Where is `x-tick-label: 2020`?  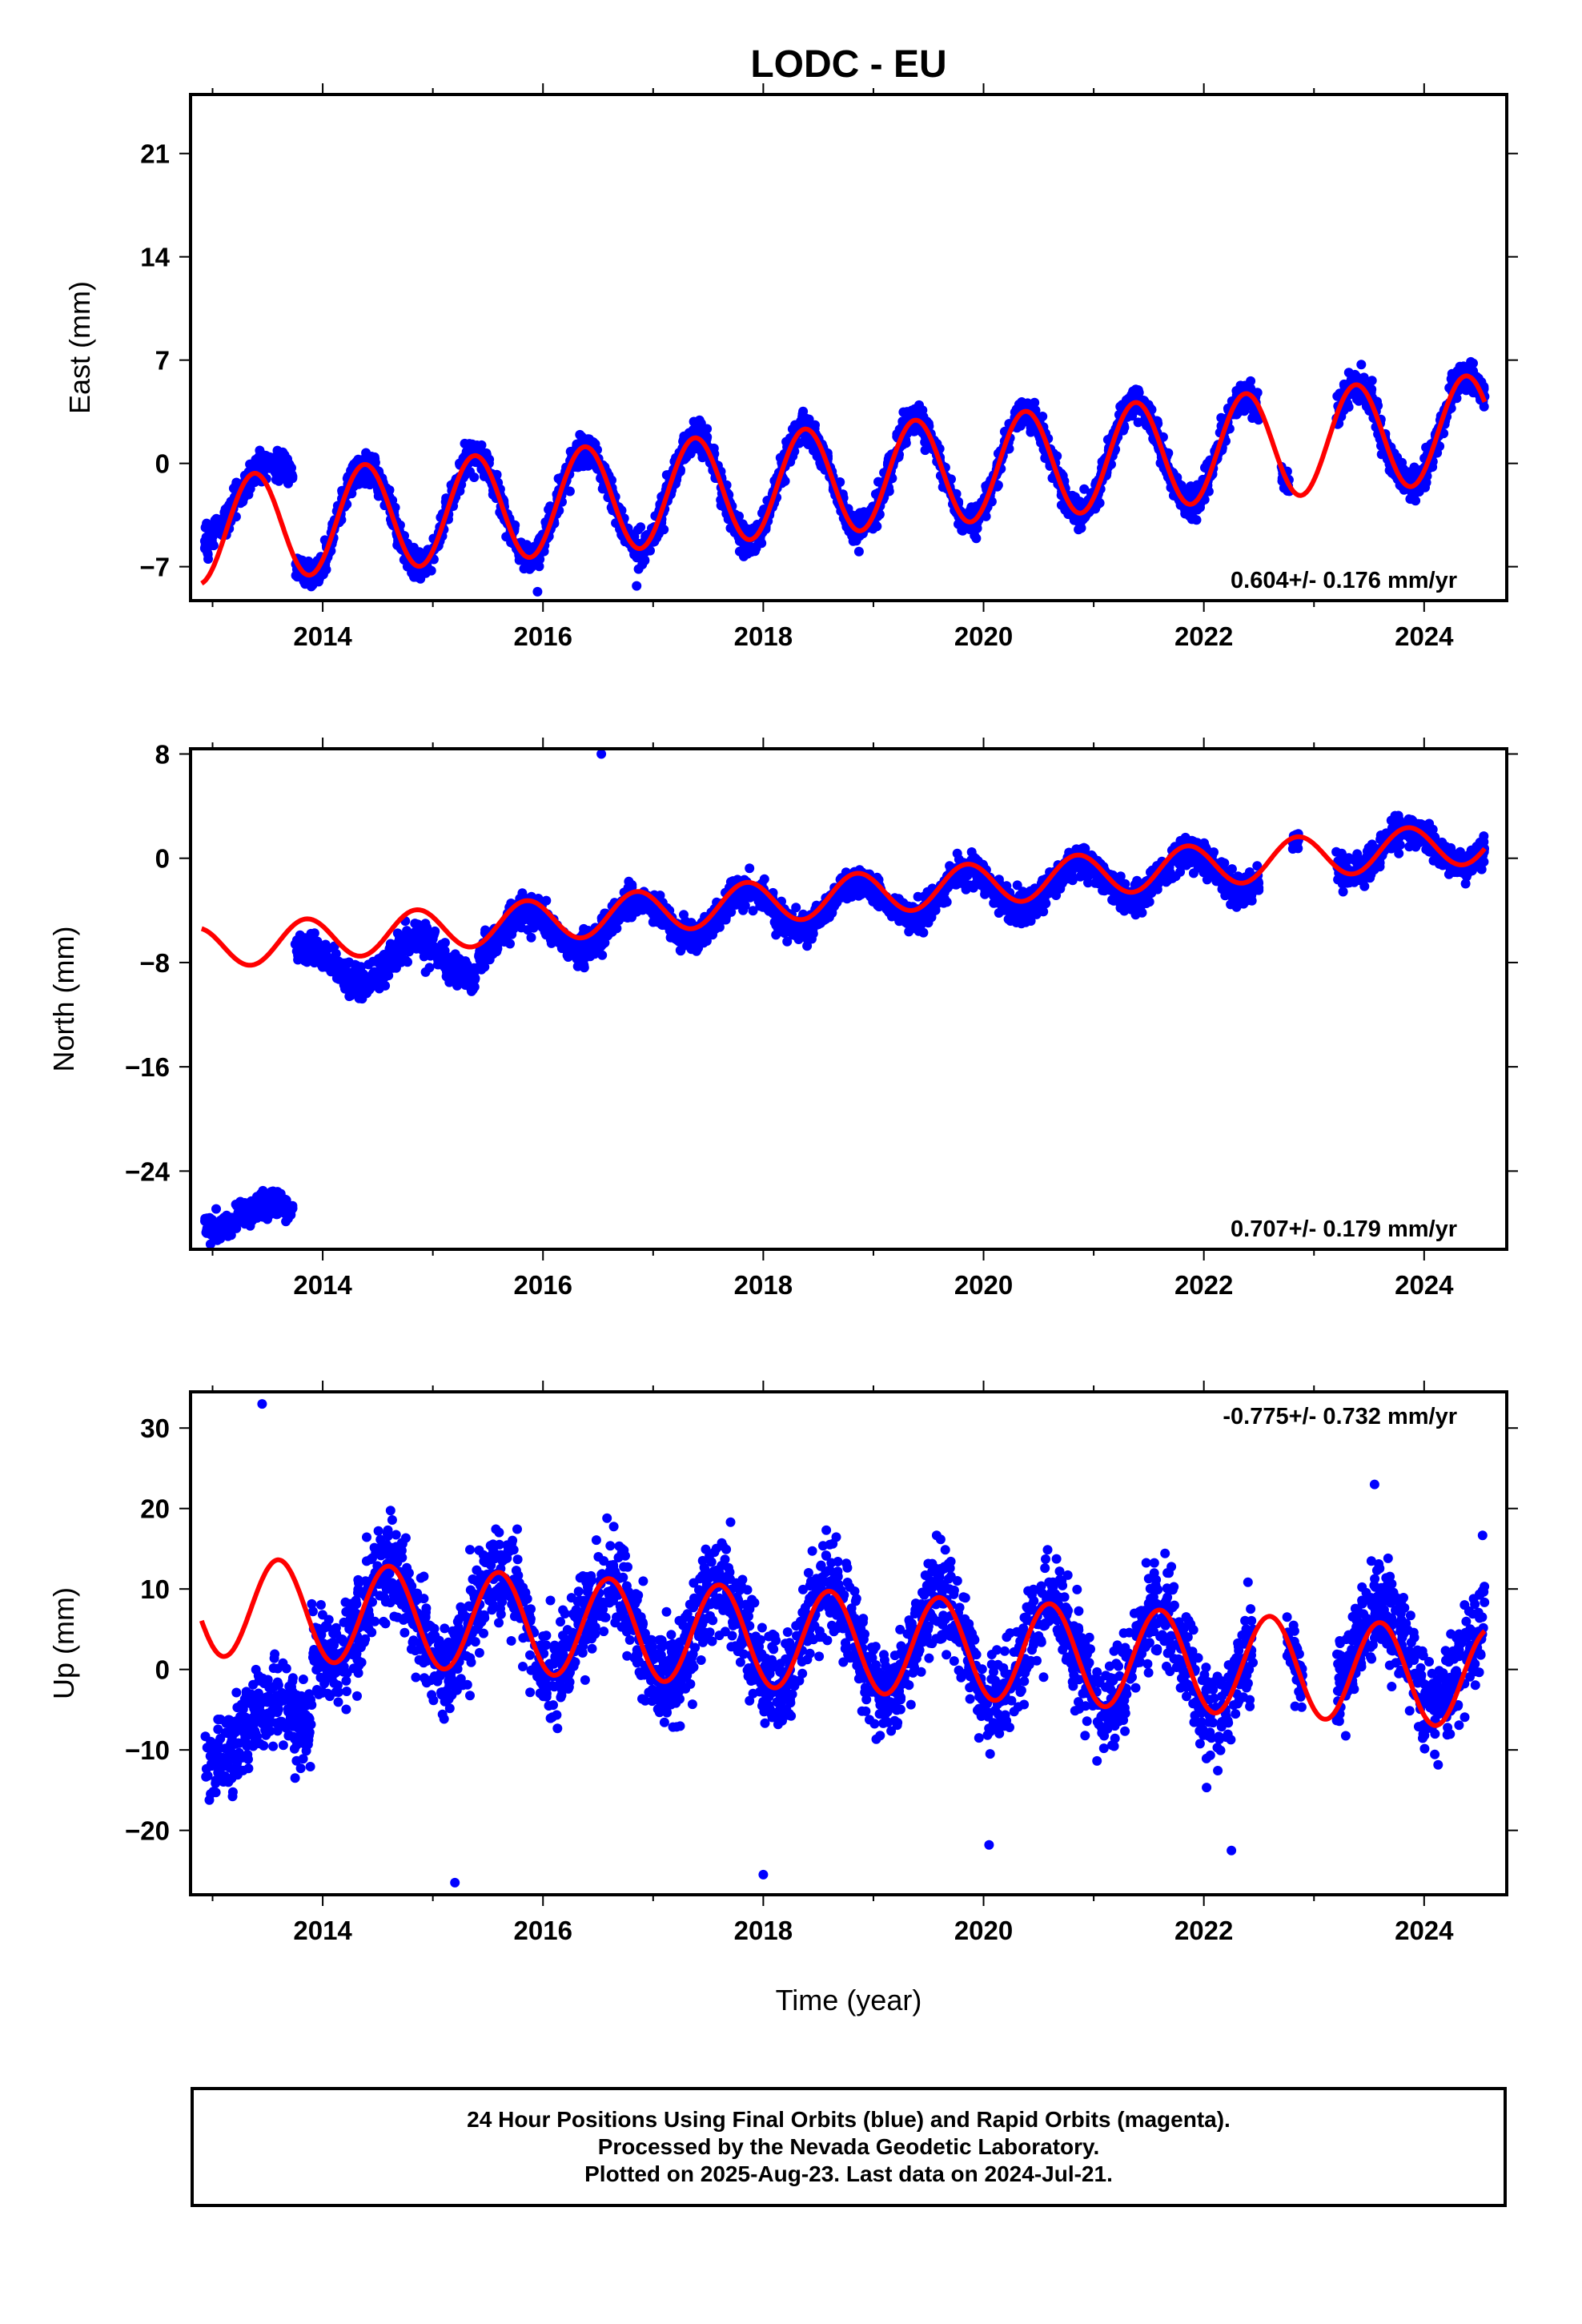
x-tick-label: 2020 is located at coordinates (983, 636).